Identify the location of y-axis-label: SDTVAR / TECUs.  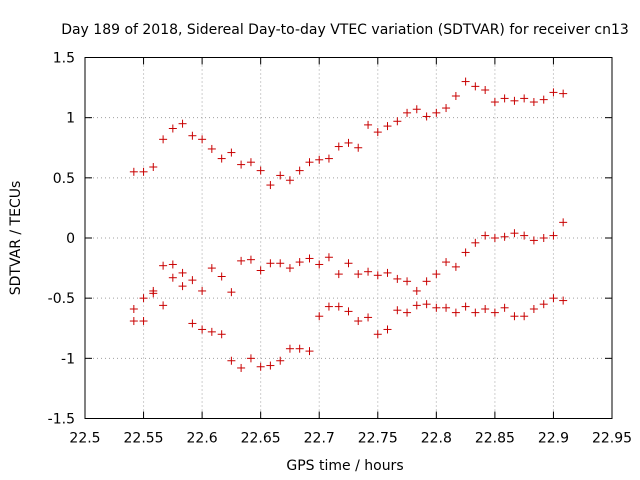
(16, 238).